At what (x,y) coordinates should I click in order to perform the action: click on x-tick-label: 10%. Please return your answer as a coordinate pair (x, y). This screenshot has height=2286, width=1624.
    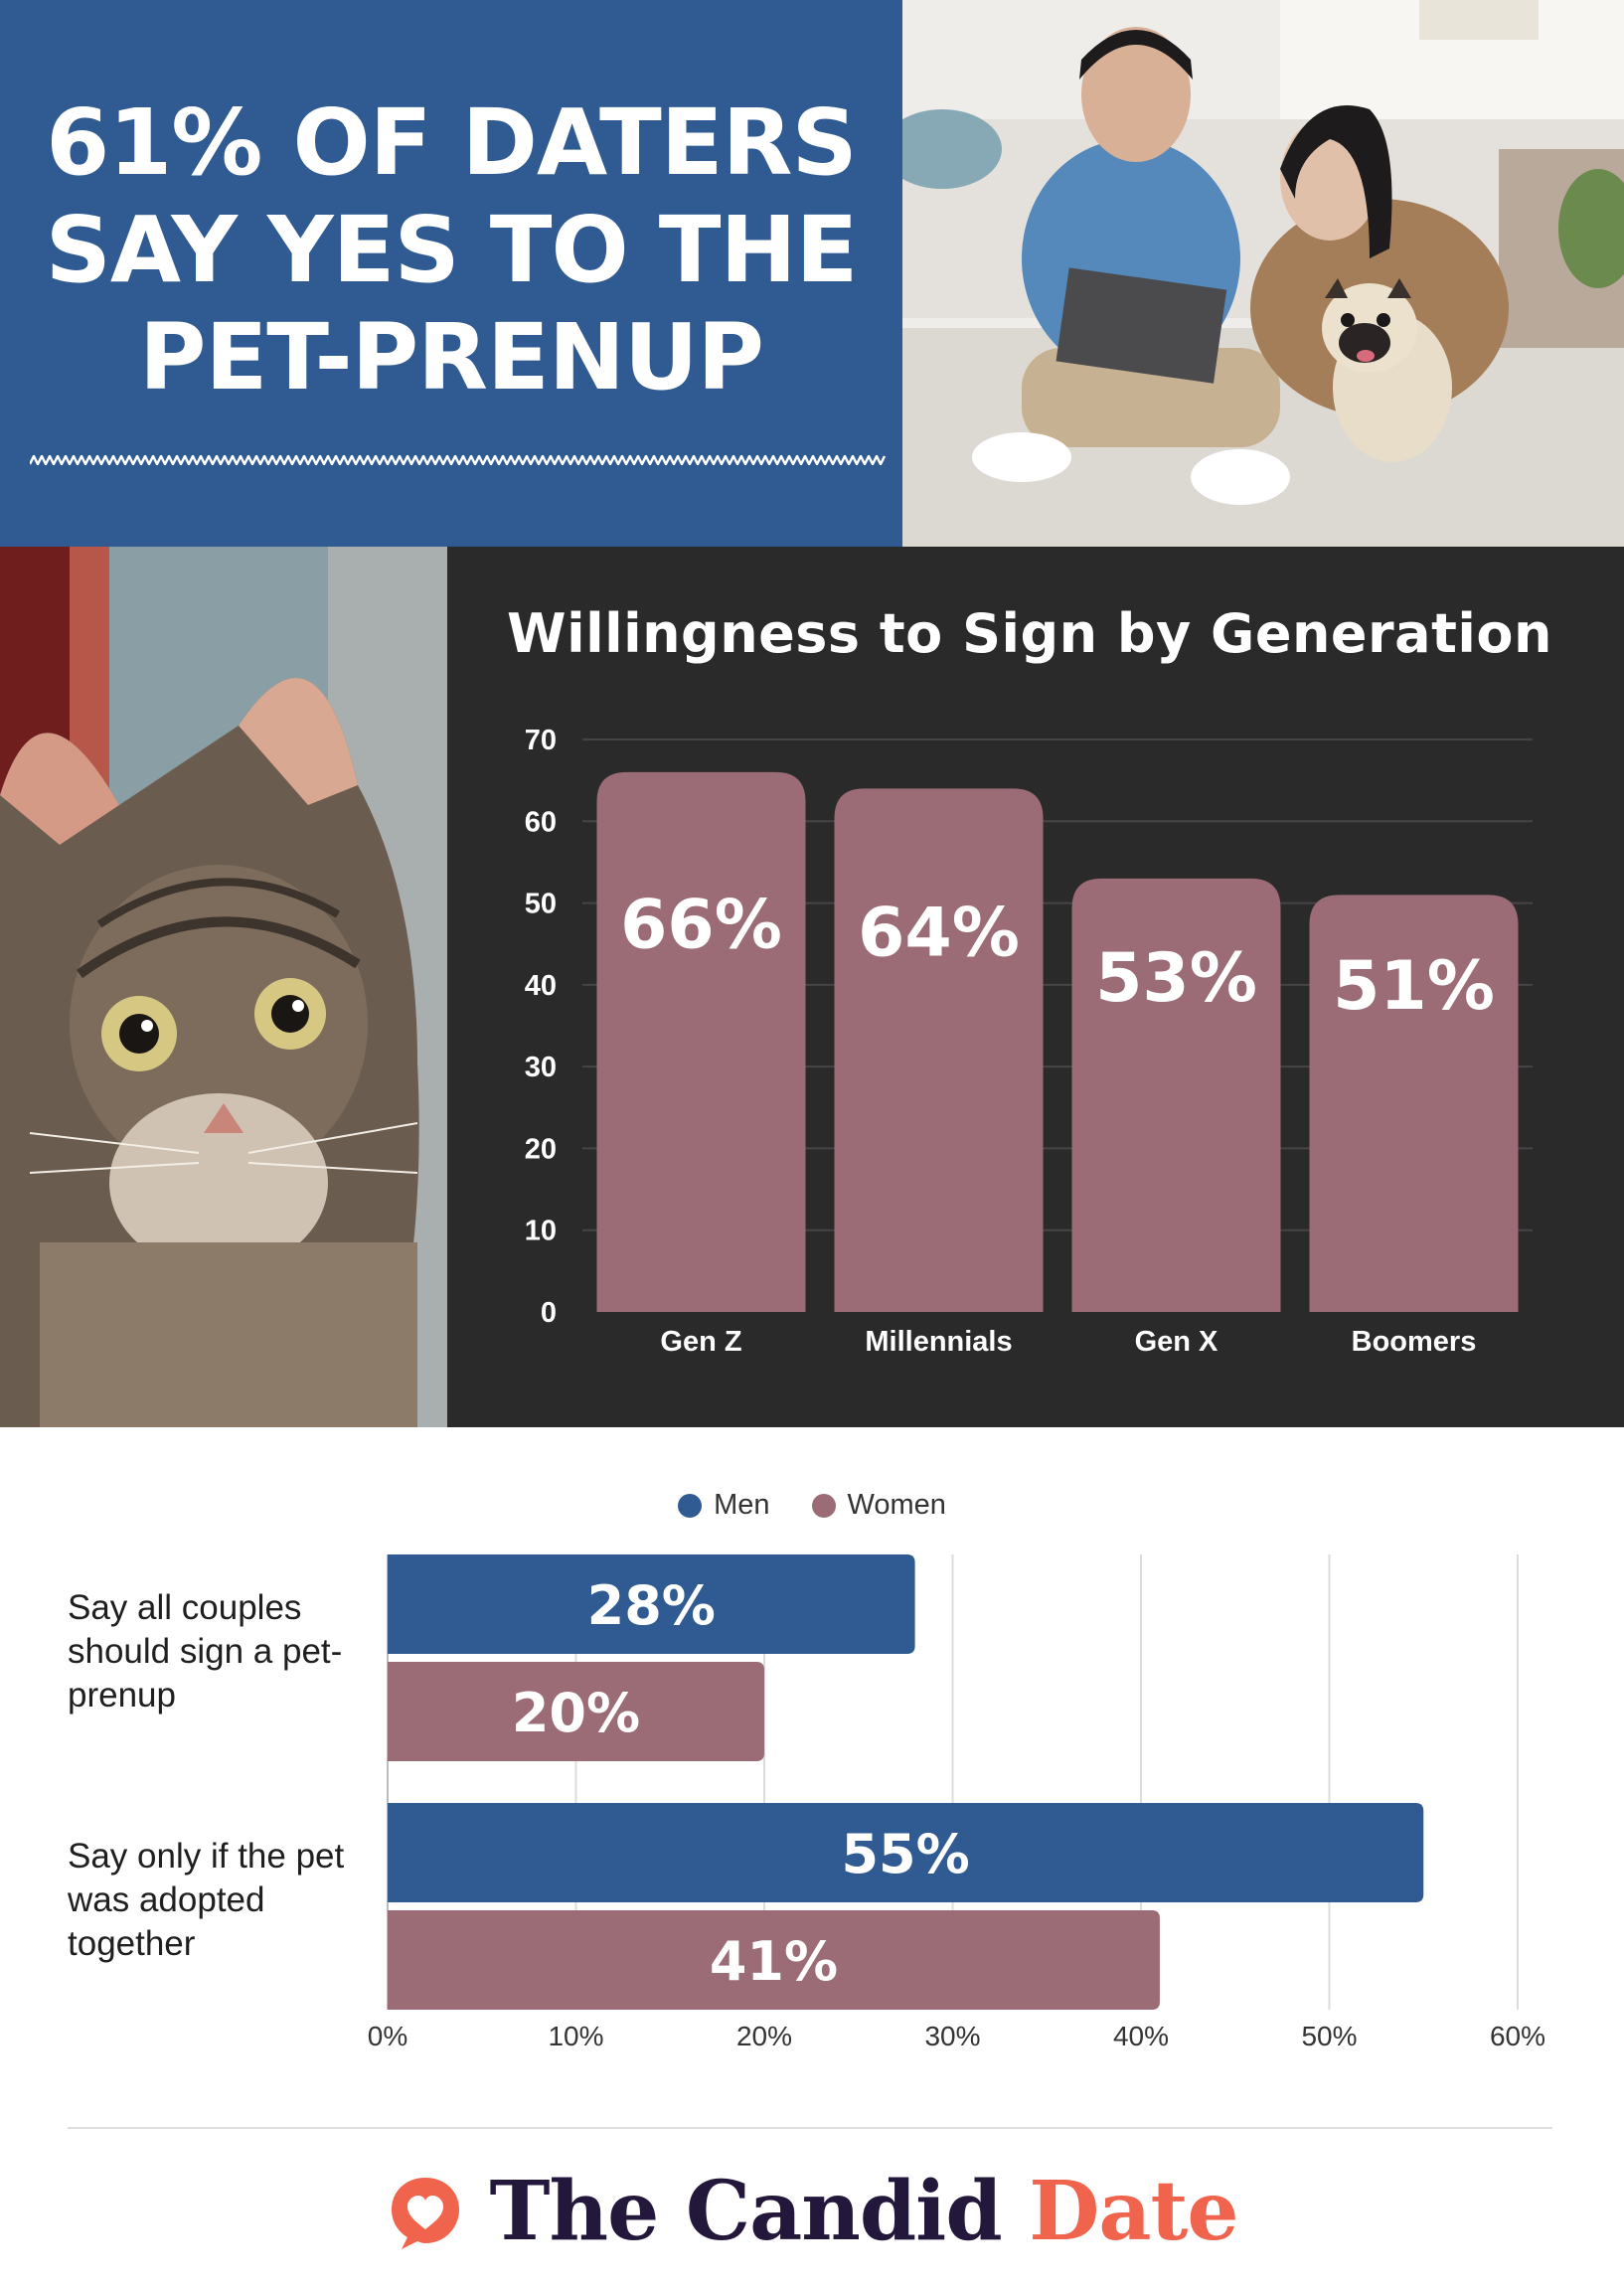
    Looking at the image, I should click on (575, 2036).